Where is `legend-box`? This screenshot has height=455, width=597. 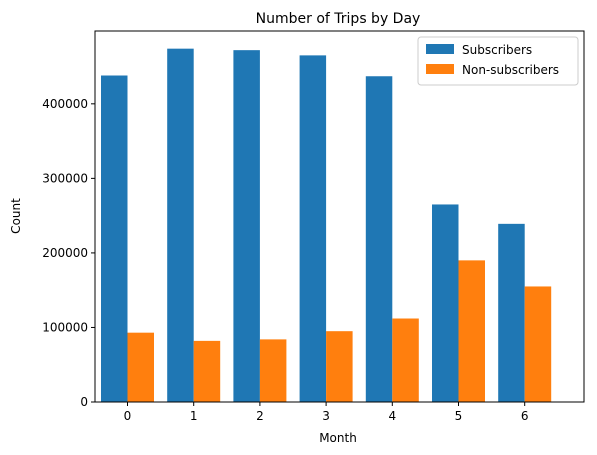 legend-box is located at coordinates (498, 61).